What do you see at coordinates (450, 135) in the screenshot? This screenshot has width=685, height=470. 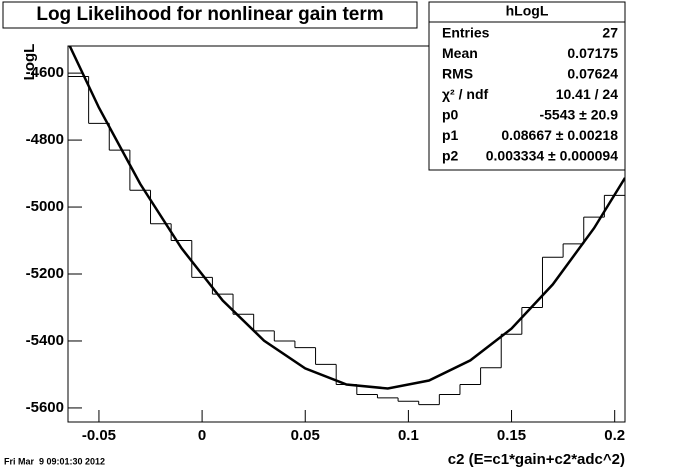 I see `stats-label: p1` at bounding box center [450, 135].